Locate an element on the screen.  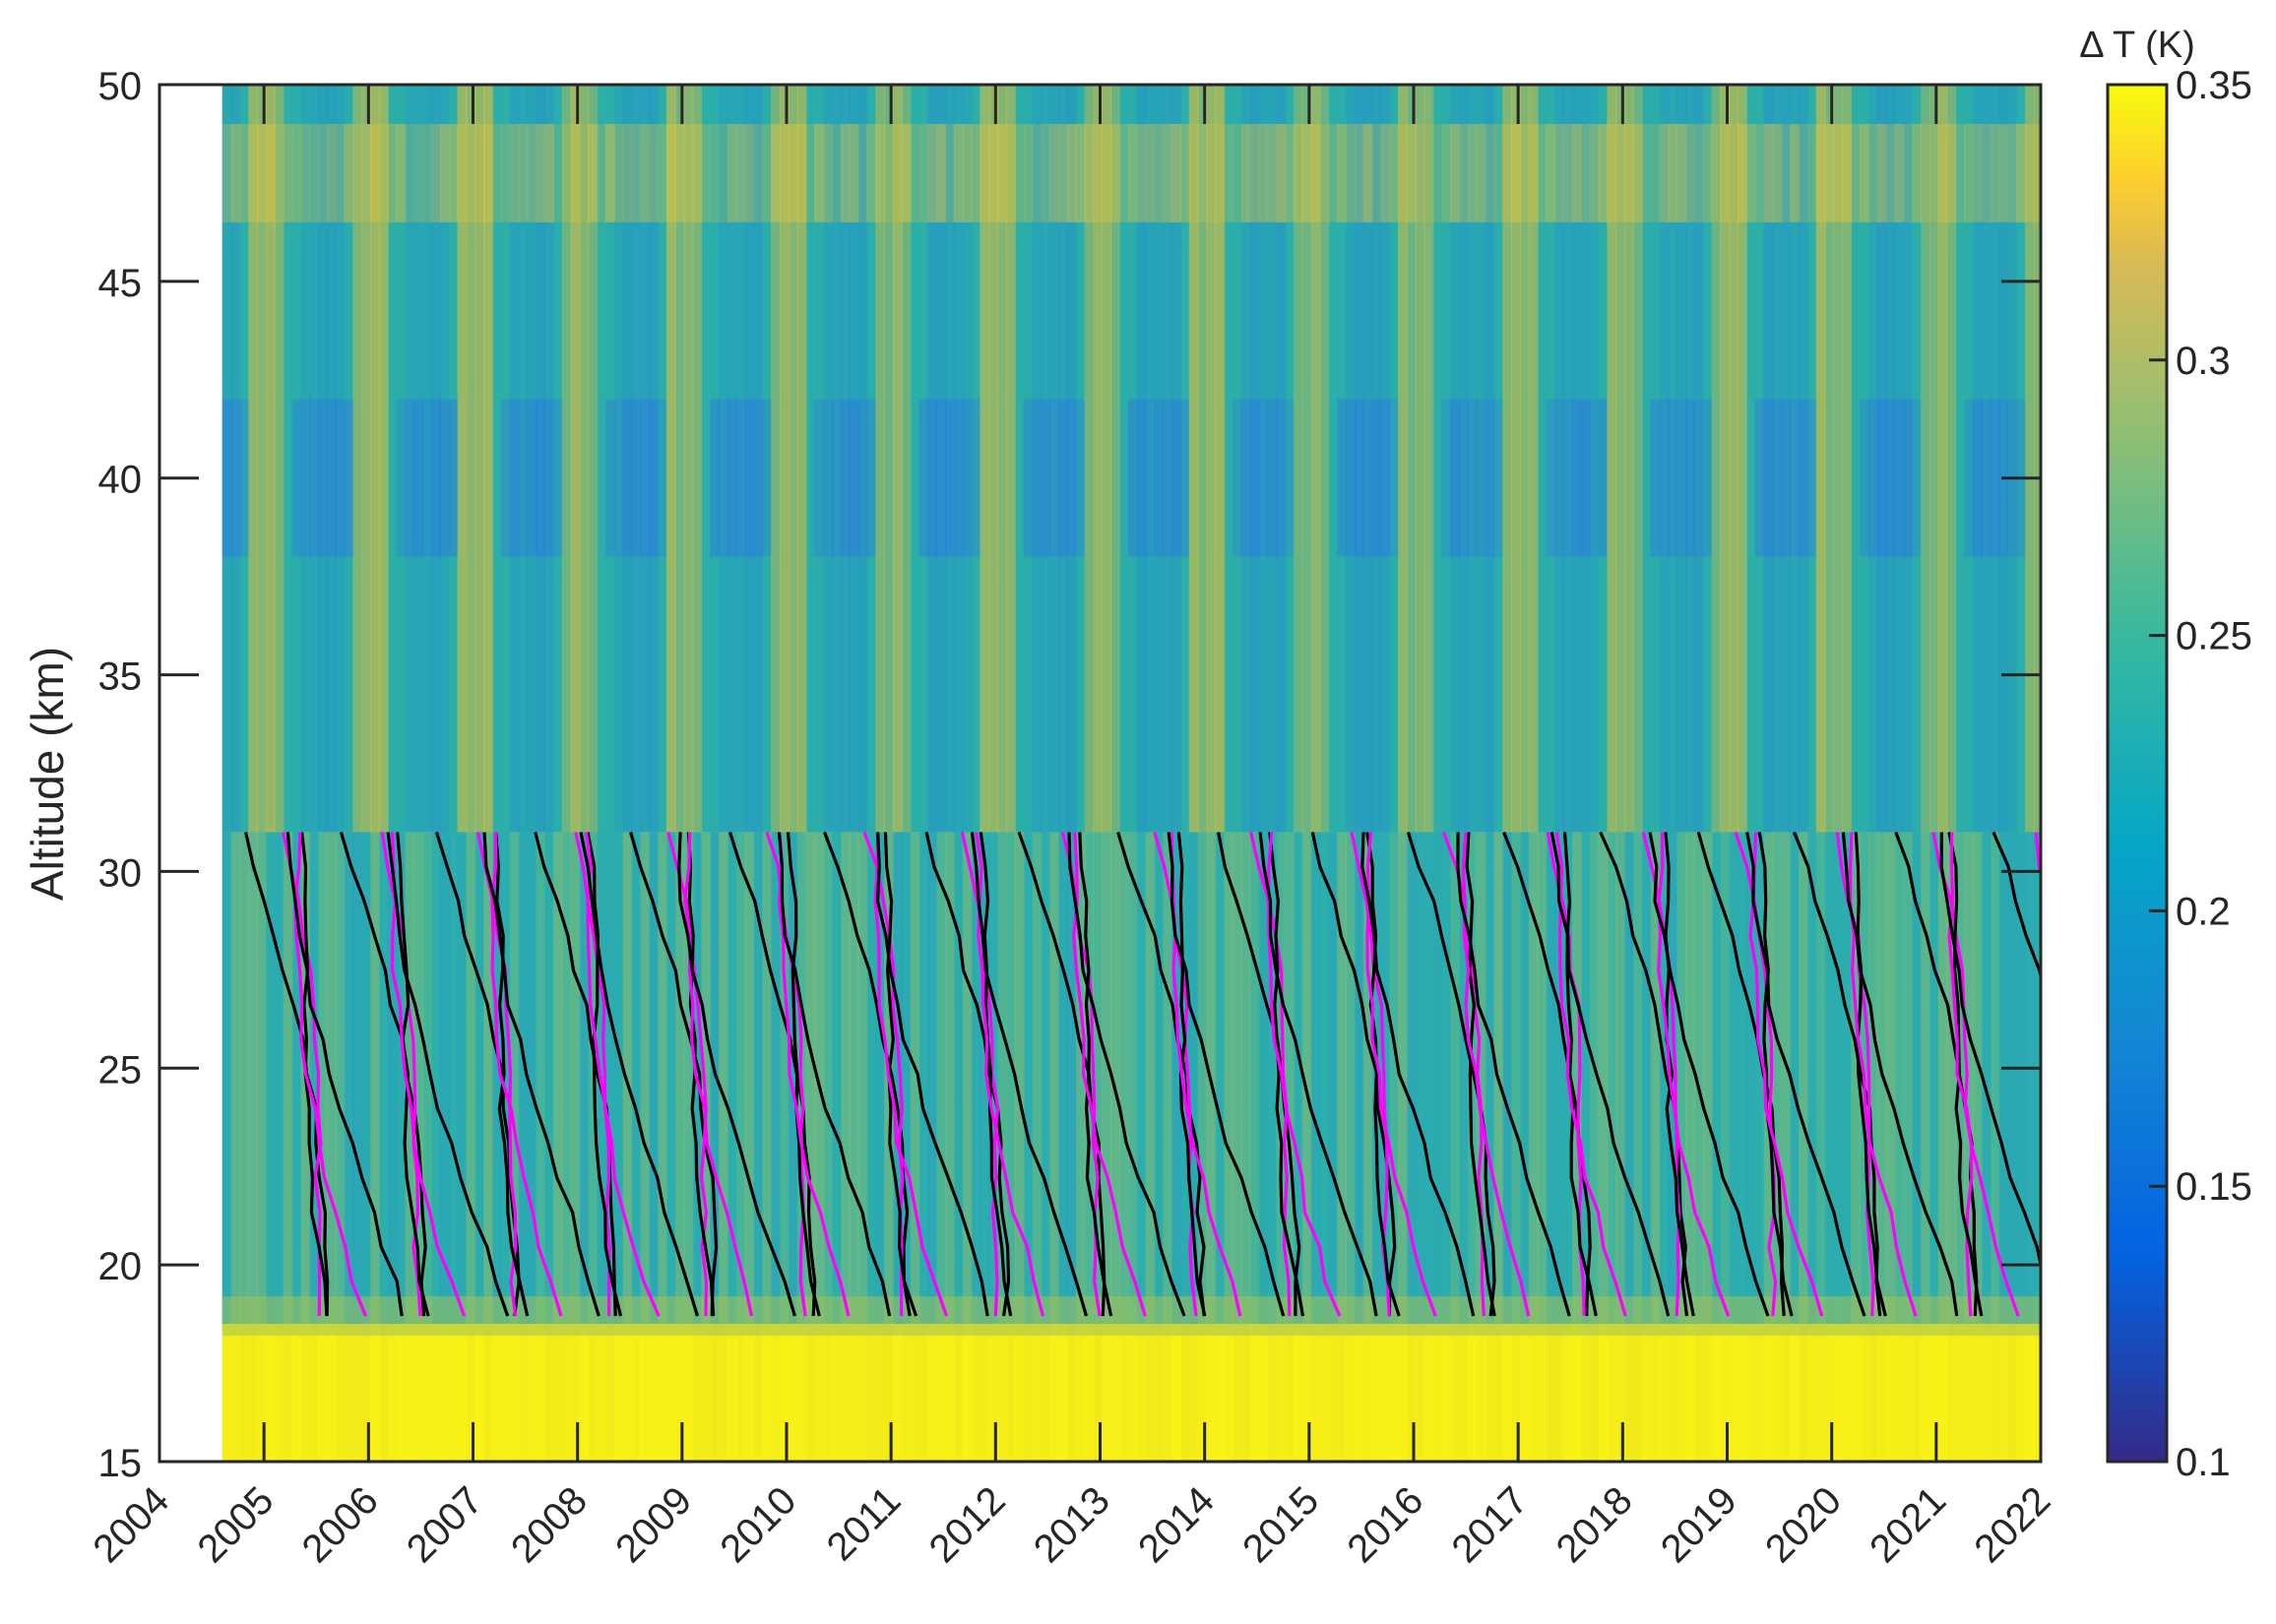
y-tick-label: 40 is located at coordinates (120, 480).